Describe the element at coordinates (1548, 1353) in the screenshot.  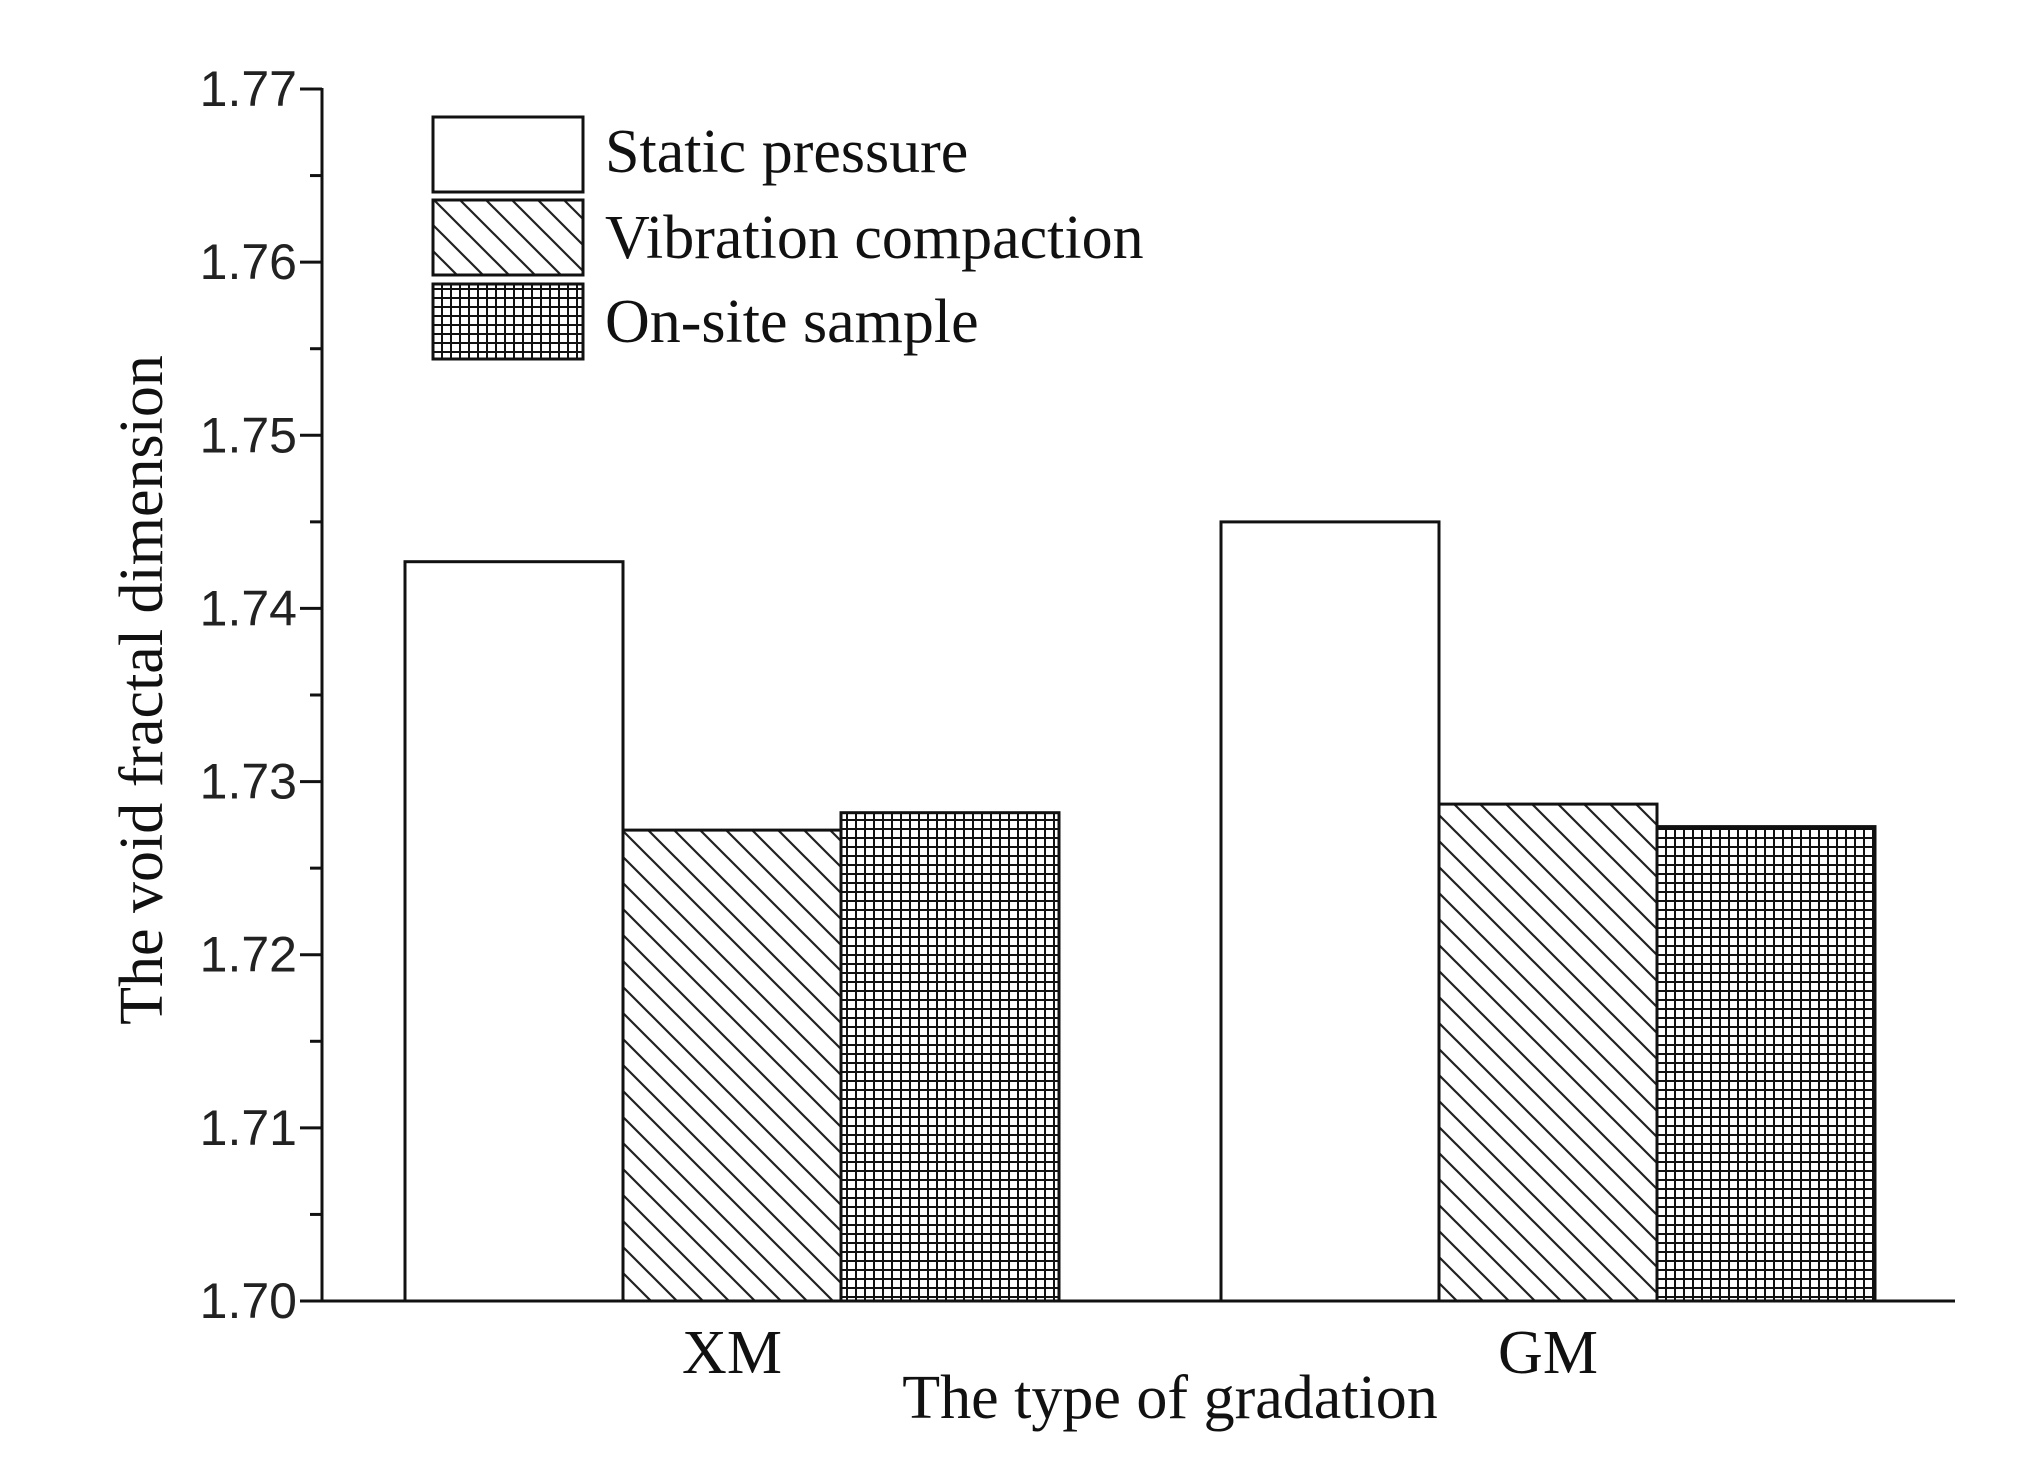
I see `x-tick-label-gm: GM` at that location.